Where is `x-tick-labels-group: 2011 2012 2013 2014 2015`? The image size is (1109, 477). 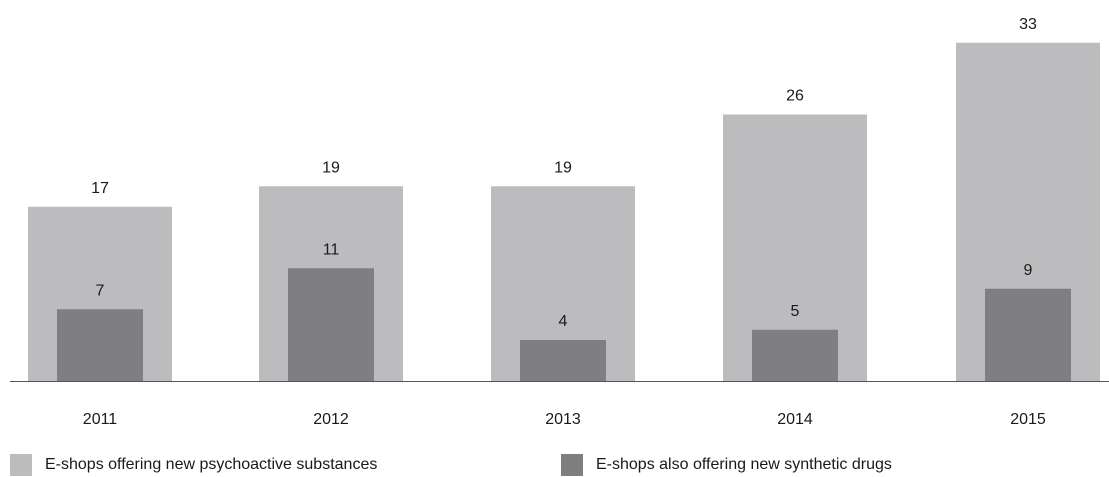
x-tick-labels-group: 2011 2012 2013 2014 2015 is located at coordinates (564, 419).